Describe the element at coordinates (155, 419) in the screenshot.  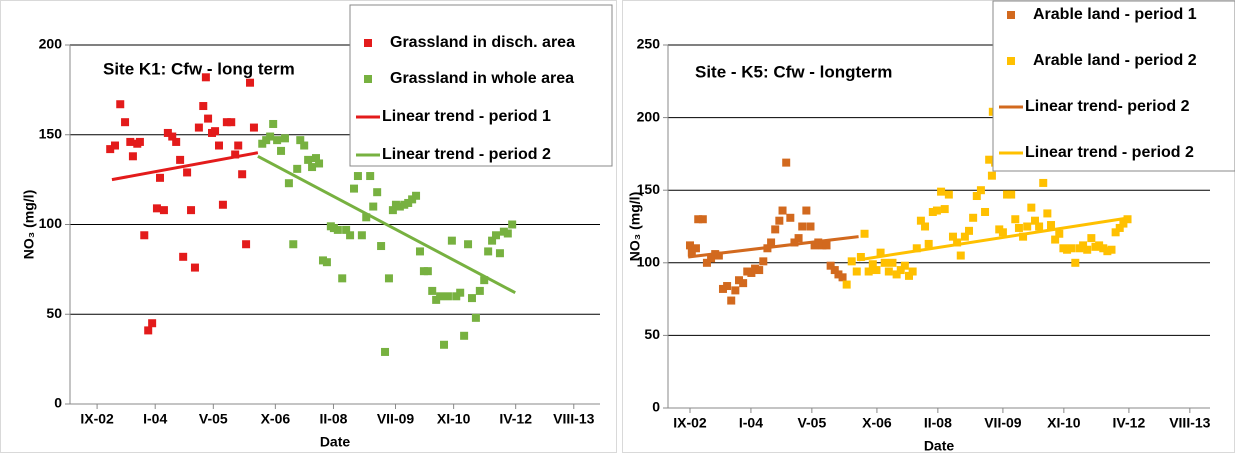
I see `x-tick-label: I-04` at that location.